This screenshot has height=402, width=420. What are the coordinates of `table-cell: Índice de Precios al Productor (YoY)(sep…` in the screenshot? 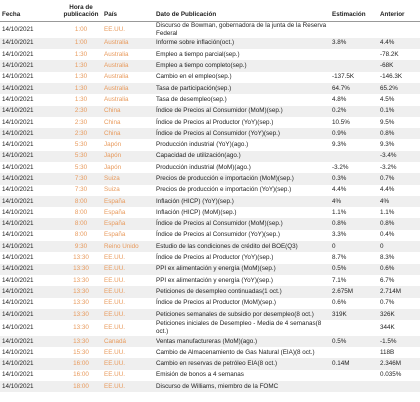 It's located at (215, 122).